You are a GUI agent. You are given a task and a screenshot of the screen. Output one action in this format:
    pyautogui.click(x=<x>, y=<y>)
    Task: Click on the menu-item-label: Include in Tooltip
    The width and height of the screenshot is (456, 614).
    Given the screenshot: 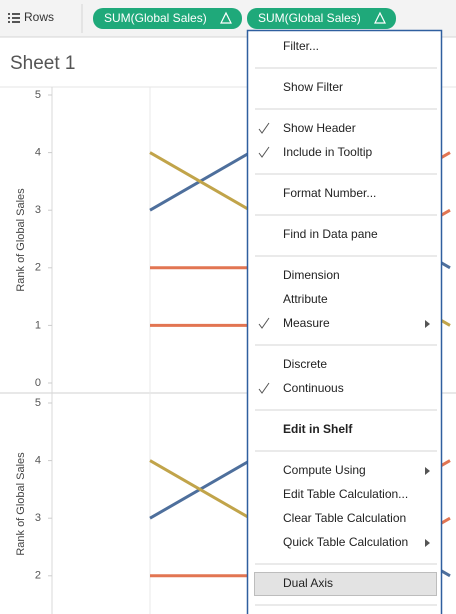 What is the action you would take?
    pyautogui.click(x=328, y=152)
    